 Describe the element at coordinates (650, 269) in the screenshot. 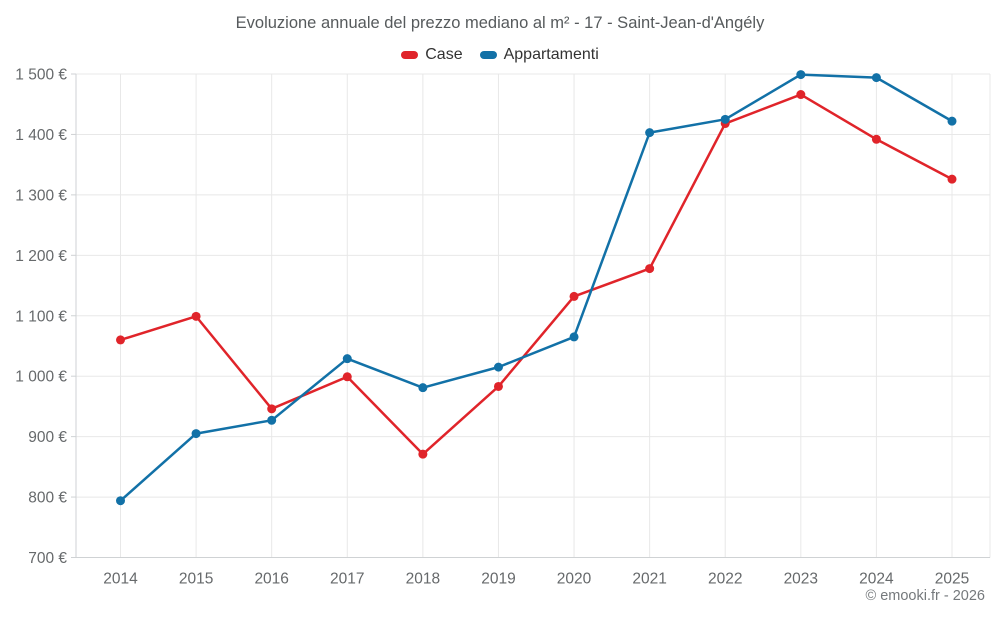

I see `data-point-case-2021` at that location.